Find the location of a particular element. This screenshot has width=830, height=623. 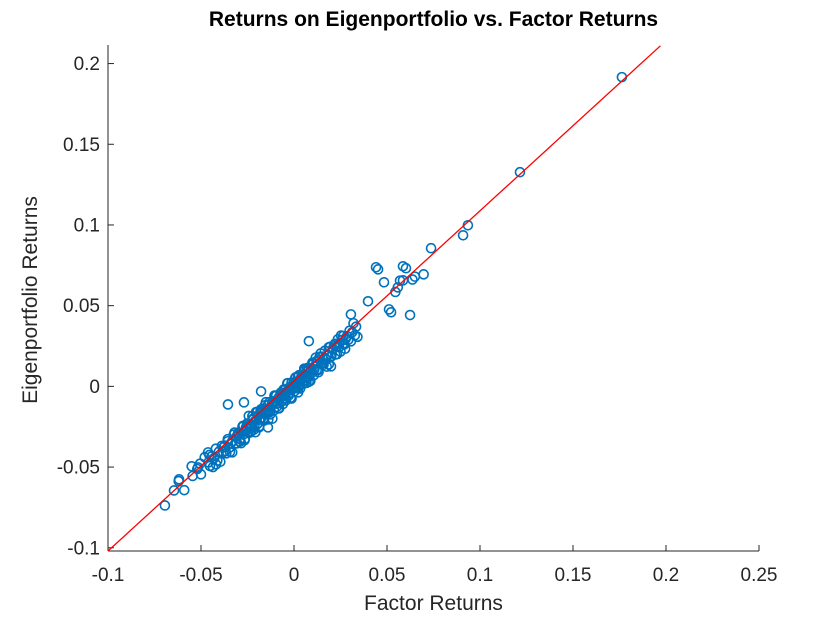

y-tick-label: 0.05 is located at coordinates (81, 306).